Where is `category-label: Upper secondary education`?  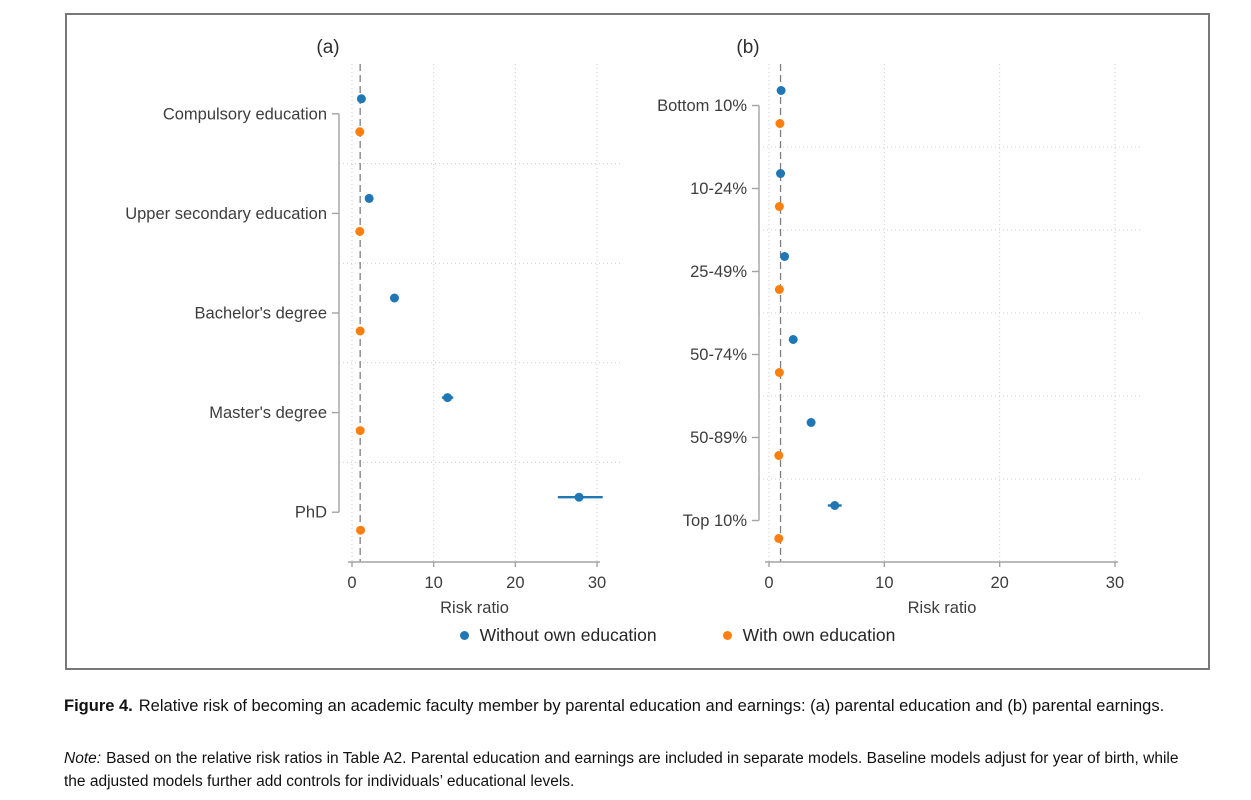 category-label: Upper secondary education is located at coordinates (226, 214).